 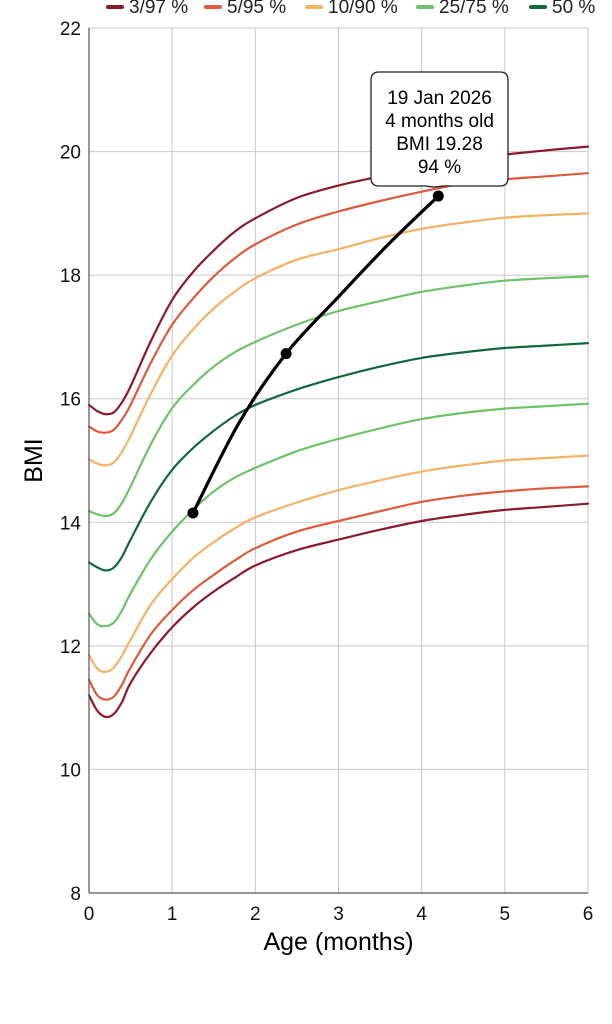 I want to click on y-tick-label: 16, so click(x=70, y=400).